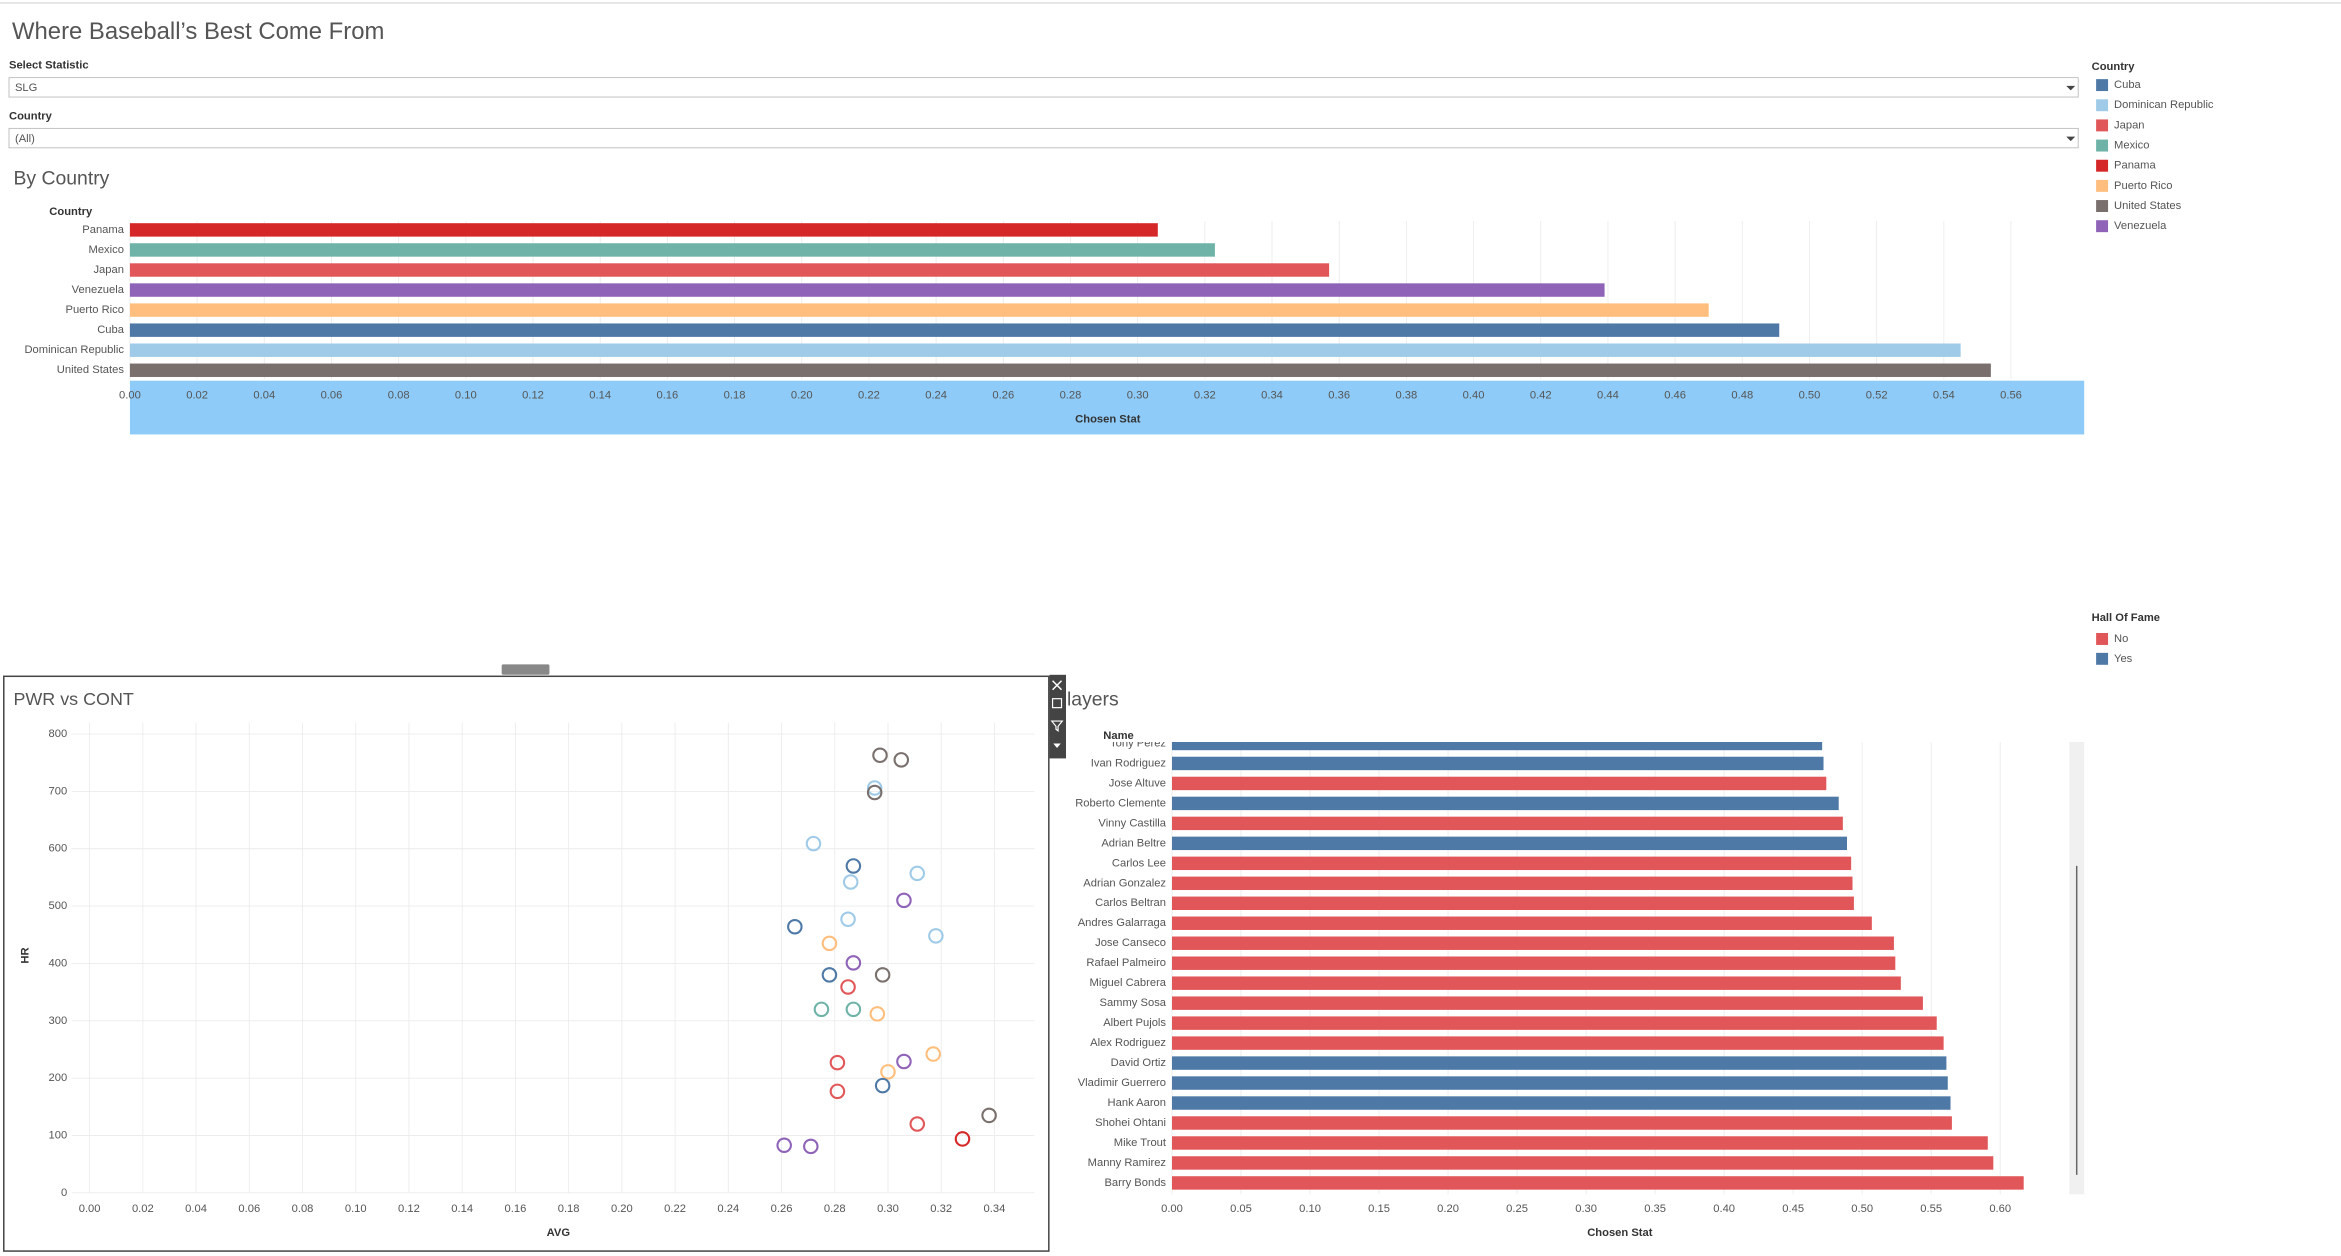  I want to click on y-tick-label: Japan, so click(108, 270).